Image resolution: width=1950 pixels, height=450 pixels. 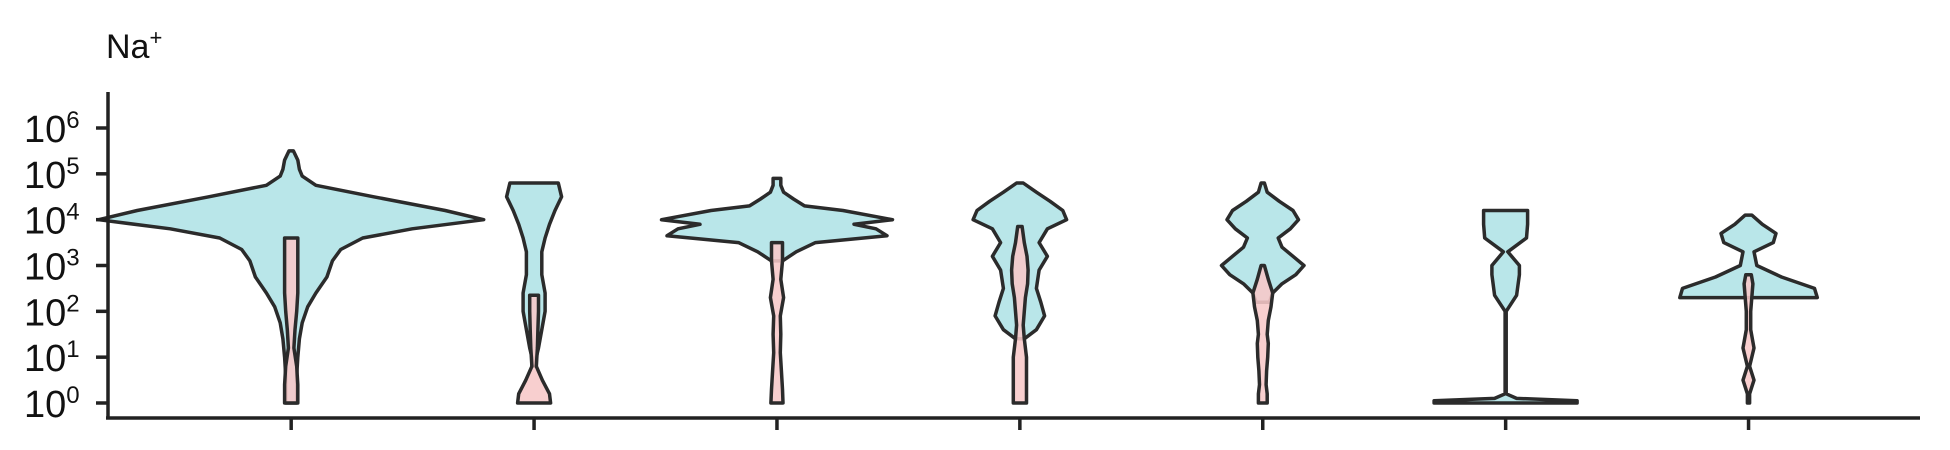 I want to click on chart-title-superscript: +, so click(x=155, y=37).